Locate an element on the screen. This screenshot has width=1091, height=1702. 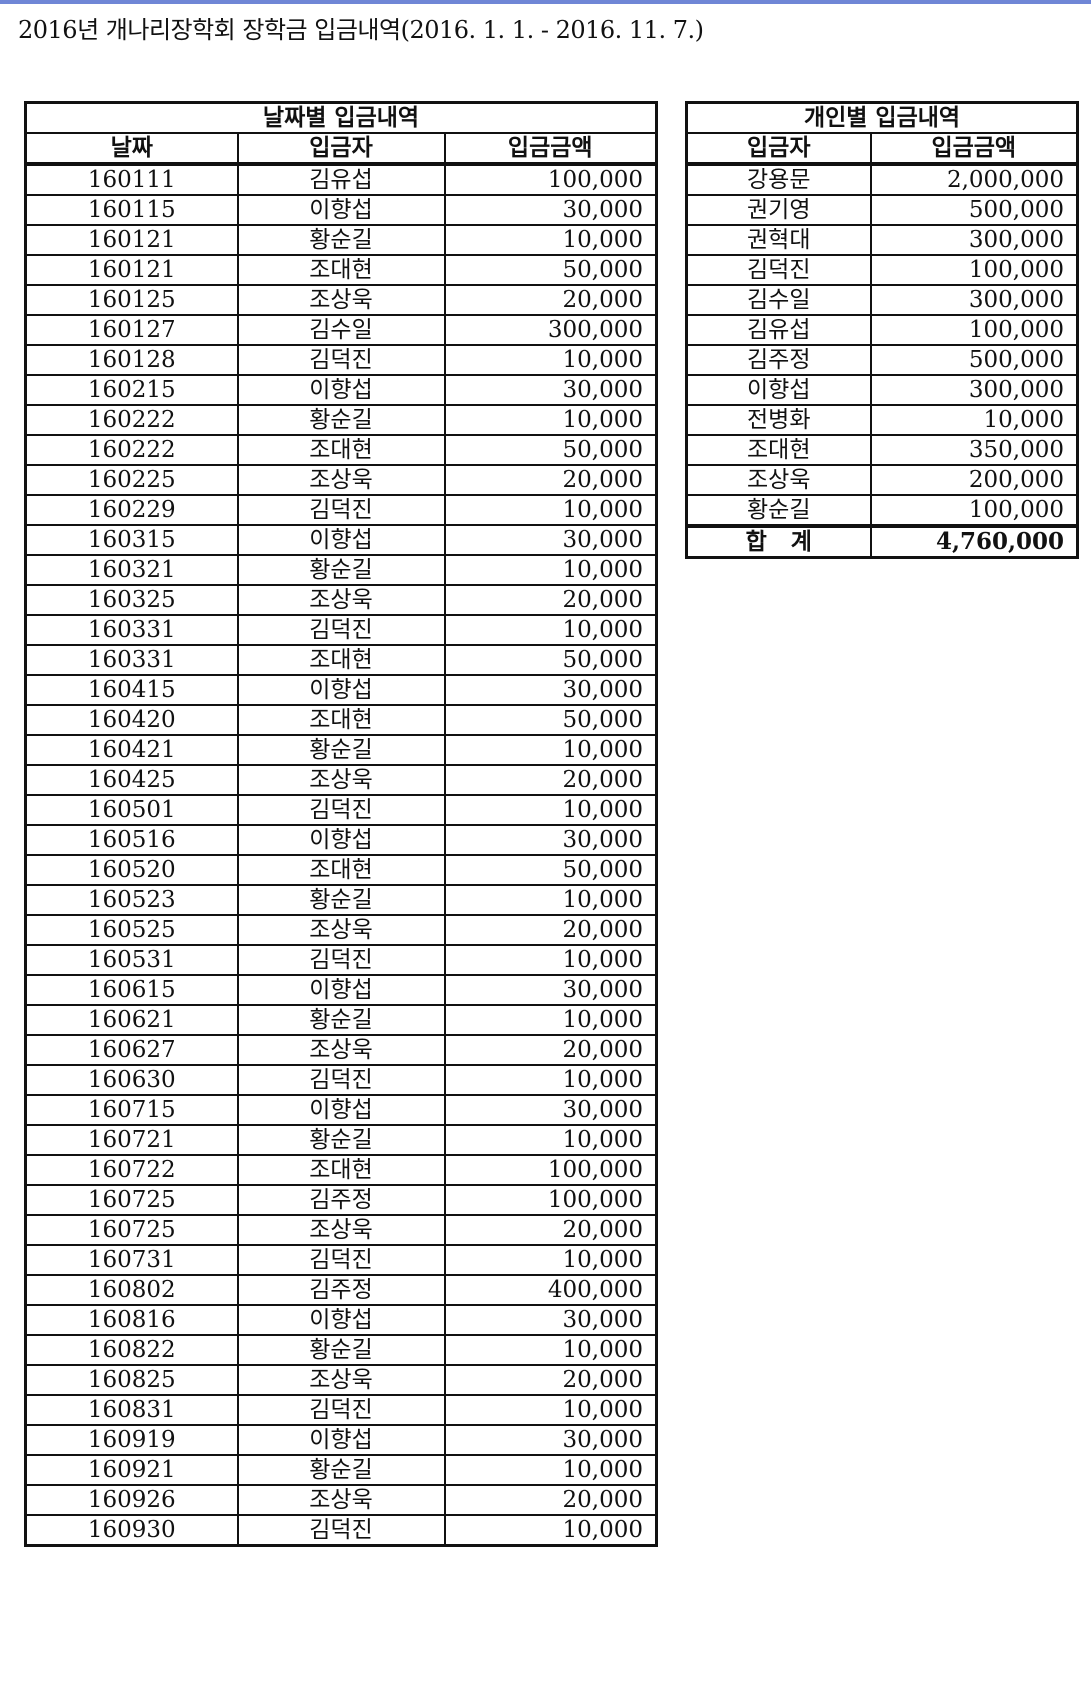
depositor-cell: 강용문 is located at coordinates (778, 179).